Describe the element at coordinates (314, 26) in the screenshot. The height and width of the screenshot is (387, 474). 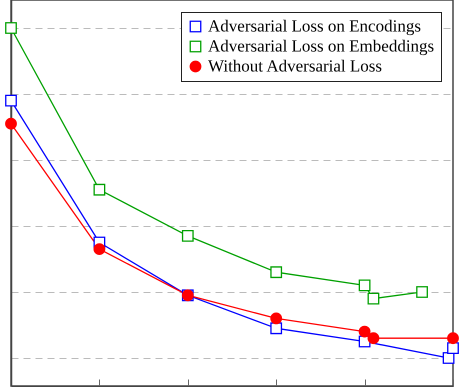
I see `legend-label: Adversarial Loss on Encodings` at that location.